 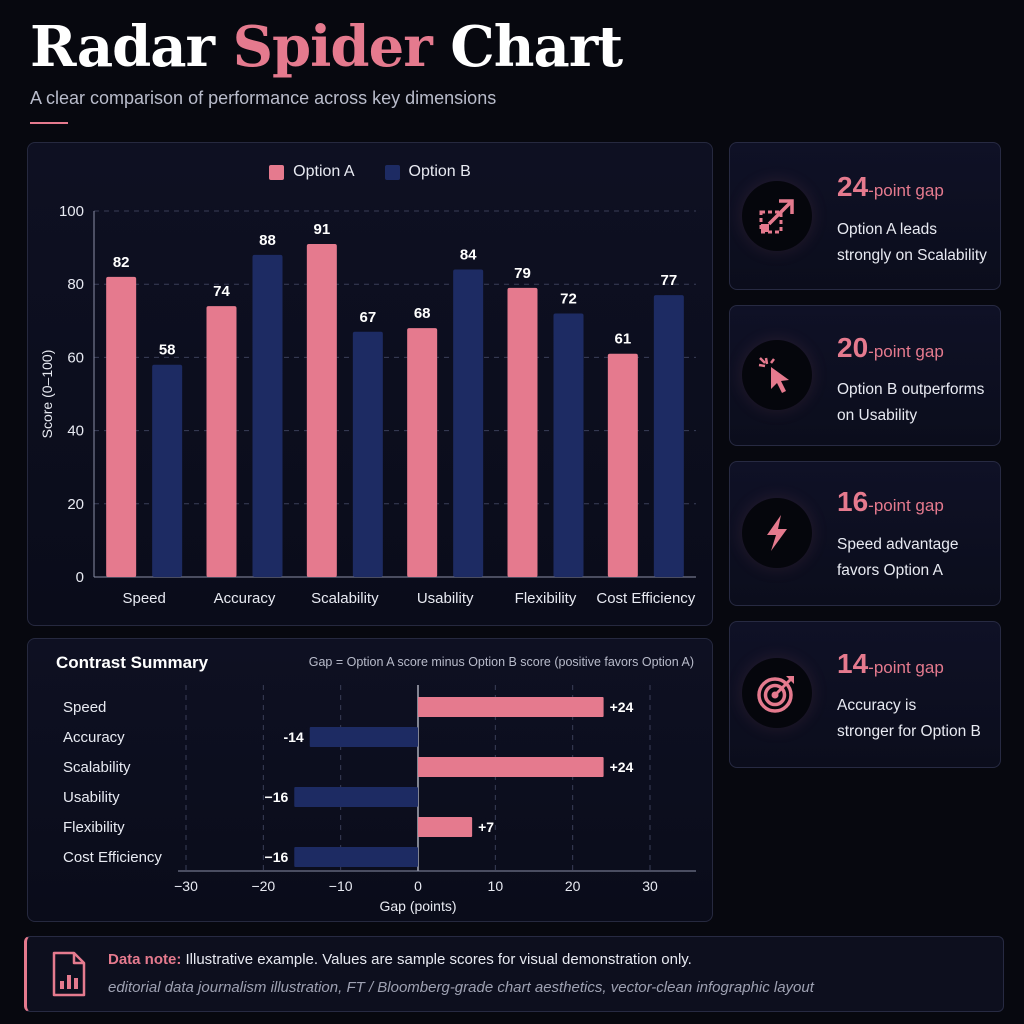 I want to click on insight-gap: 14-point gap, so click(x=890, y=664).